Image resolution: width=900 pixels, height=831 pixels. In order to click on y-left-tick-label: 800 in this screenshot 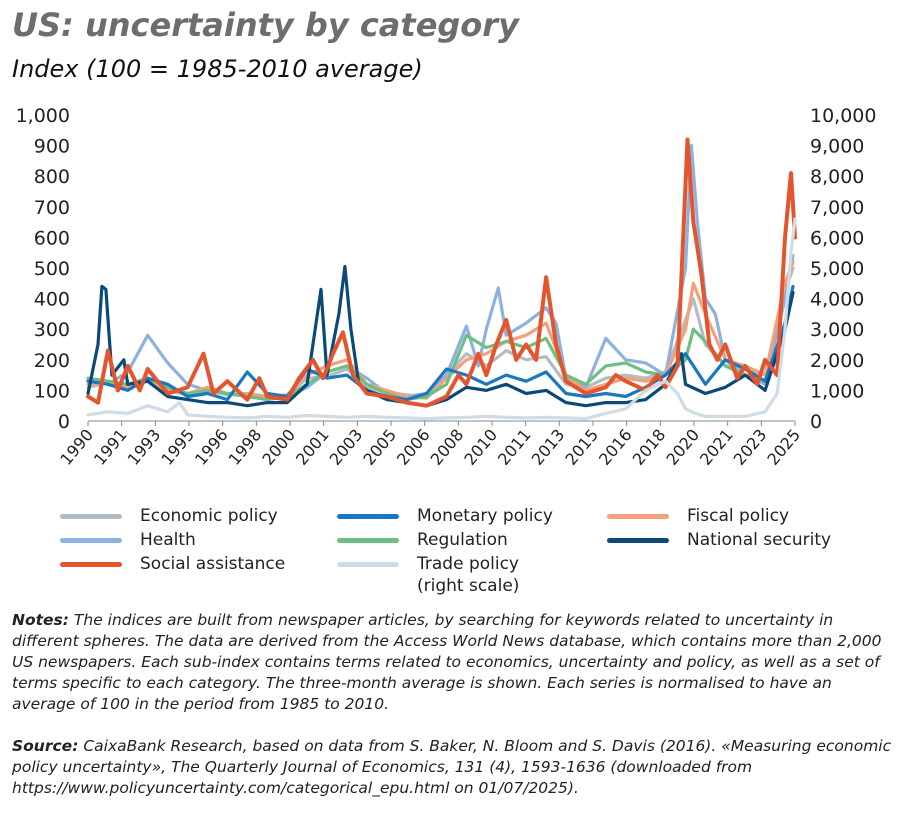, I will do `click(52, 177)`.